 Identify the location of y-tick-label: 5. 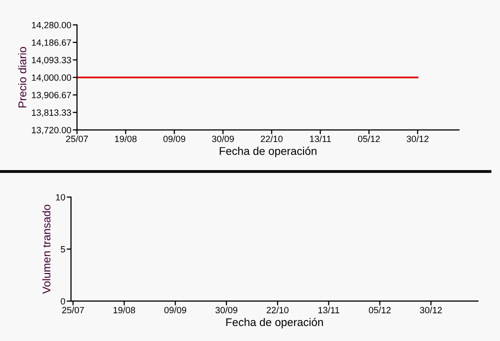
(63, 249).